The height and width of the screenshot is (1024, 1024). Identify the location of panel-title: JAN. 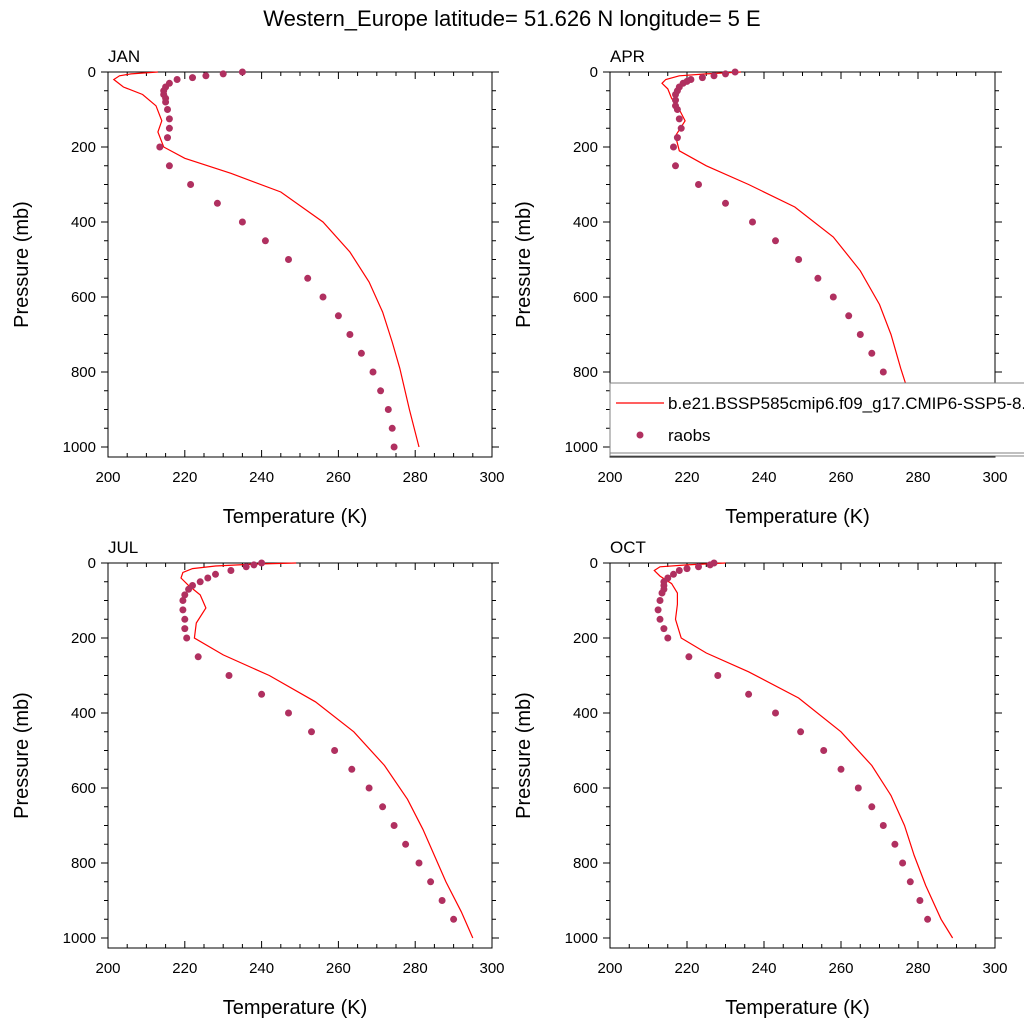
(124, 56).